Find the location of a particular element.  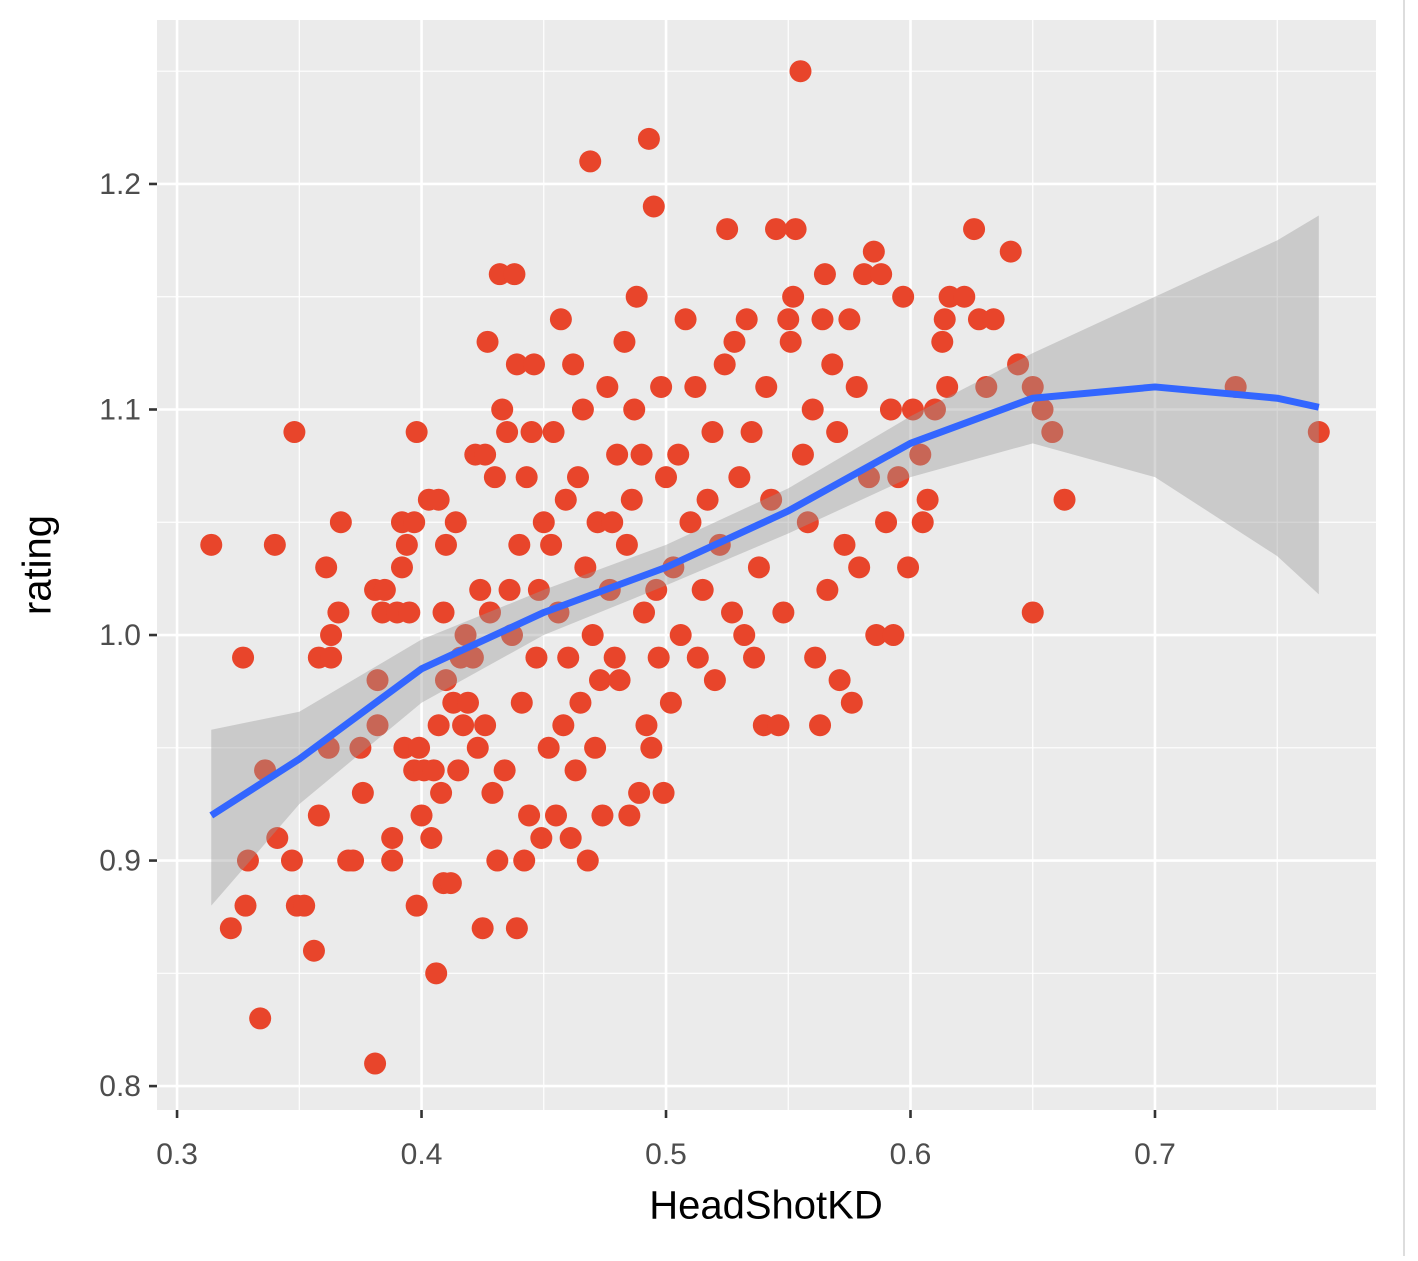

y-tick-label: 1.1 is located at coordinates (120, 409).